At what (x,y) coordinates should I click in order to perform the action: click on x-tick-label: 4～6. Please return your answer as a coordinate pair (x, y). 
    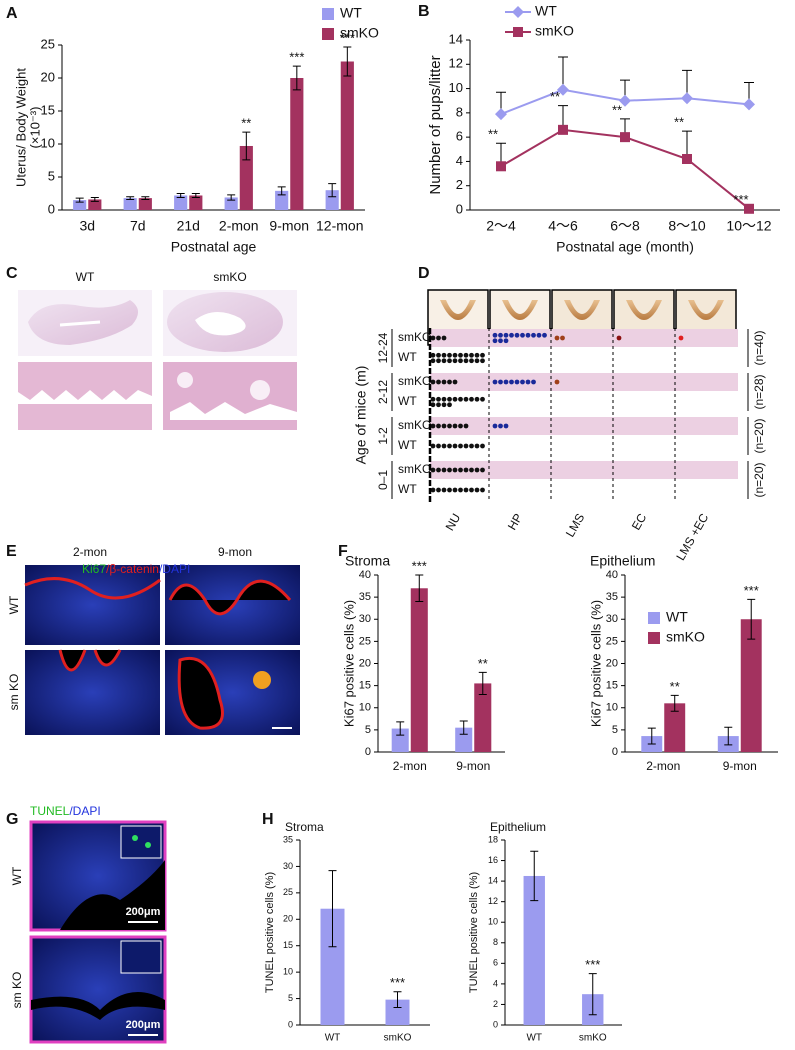
    Looking at the image, I should click on (563, 226).